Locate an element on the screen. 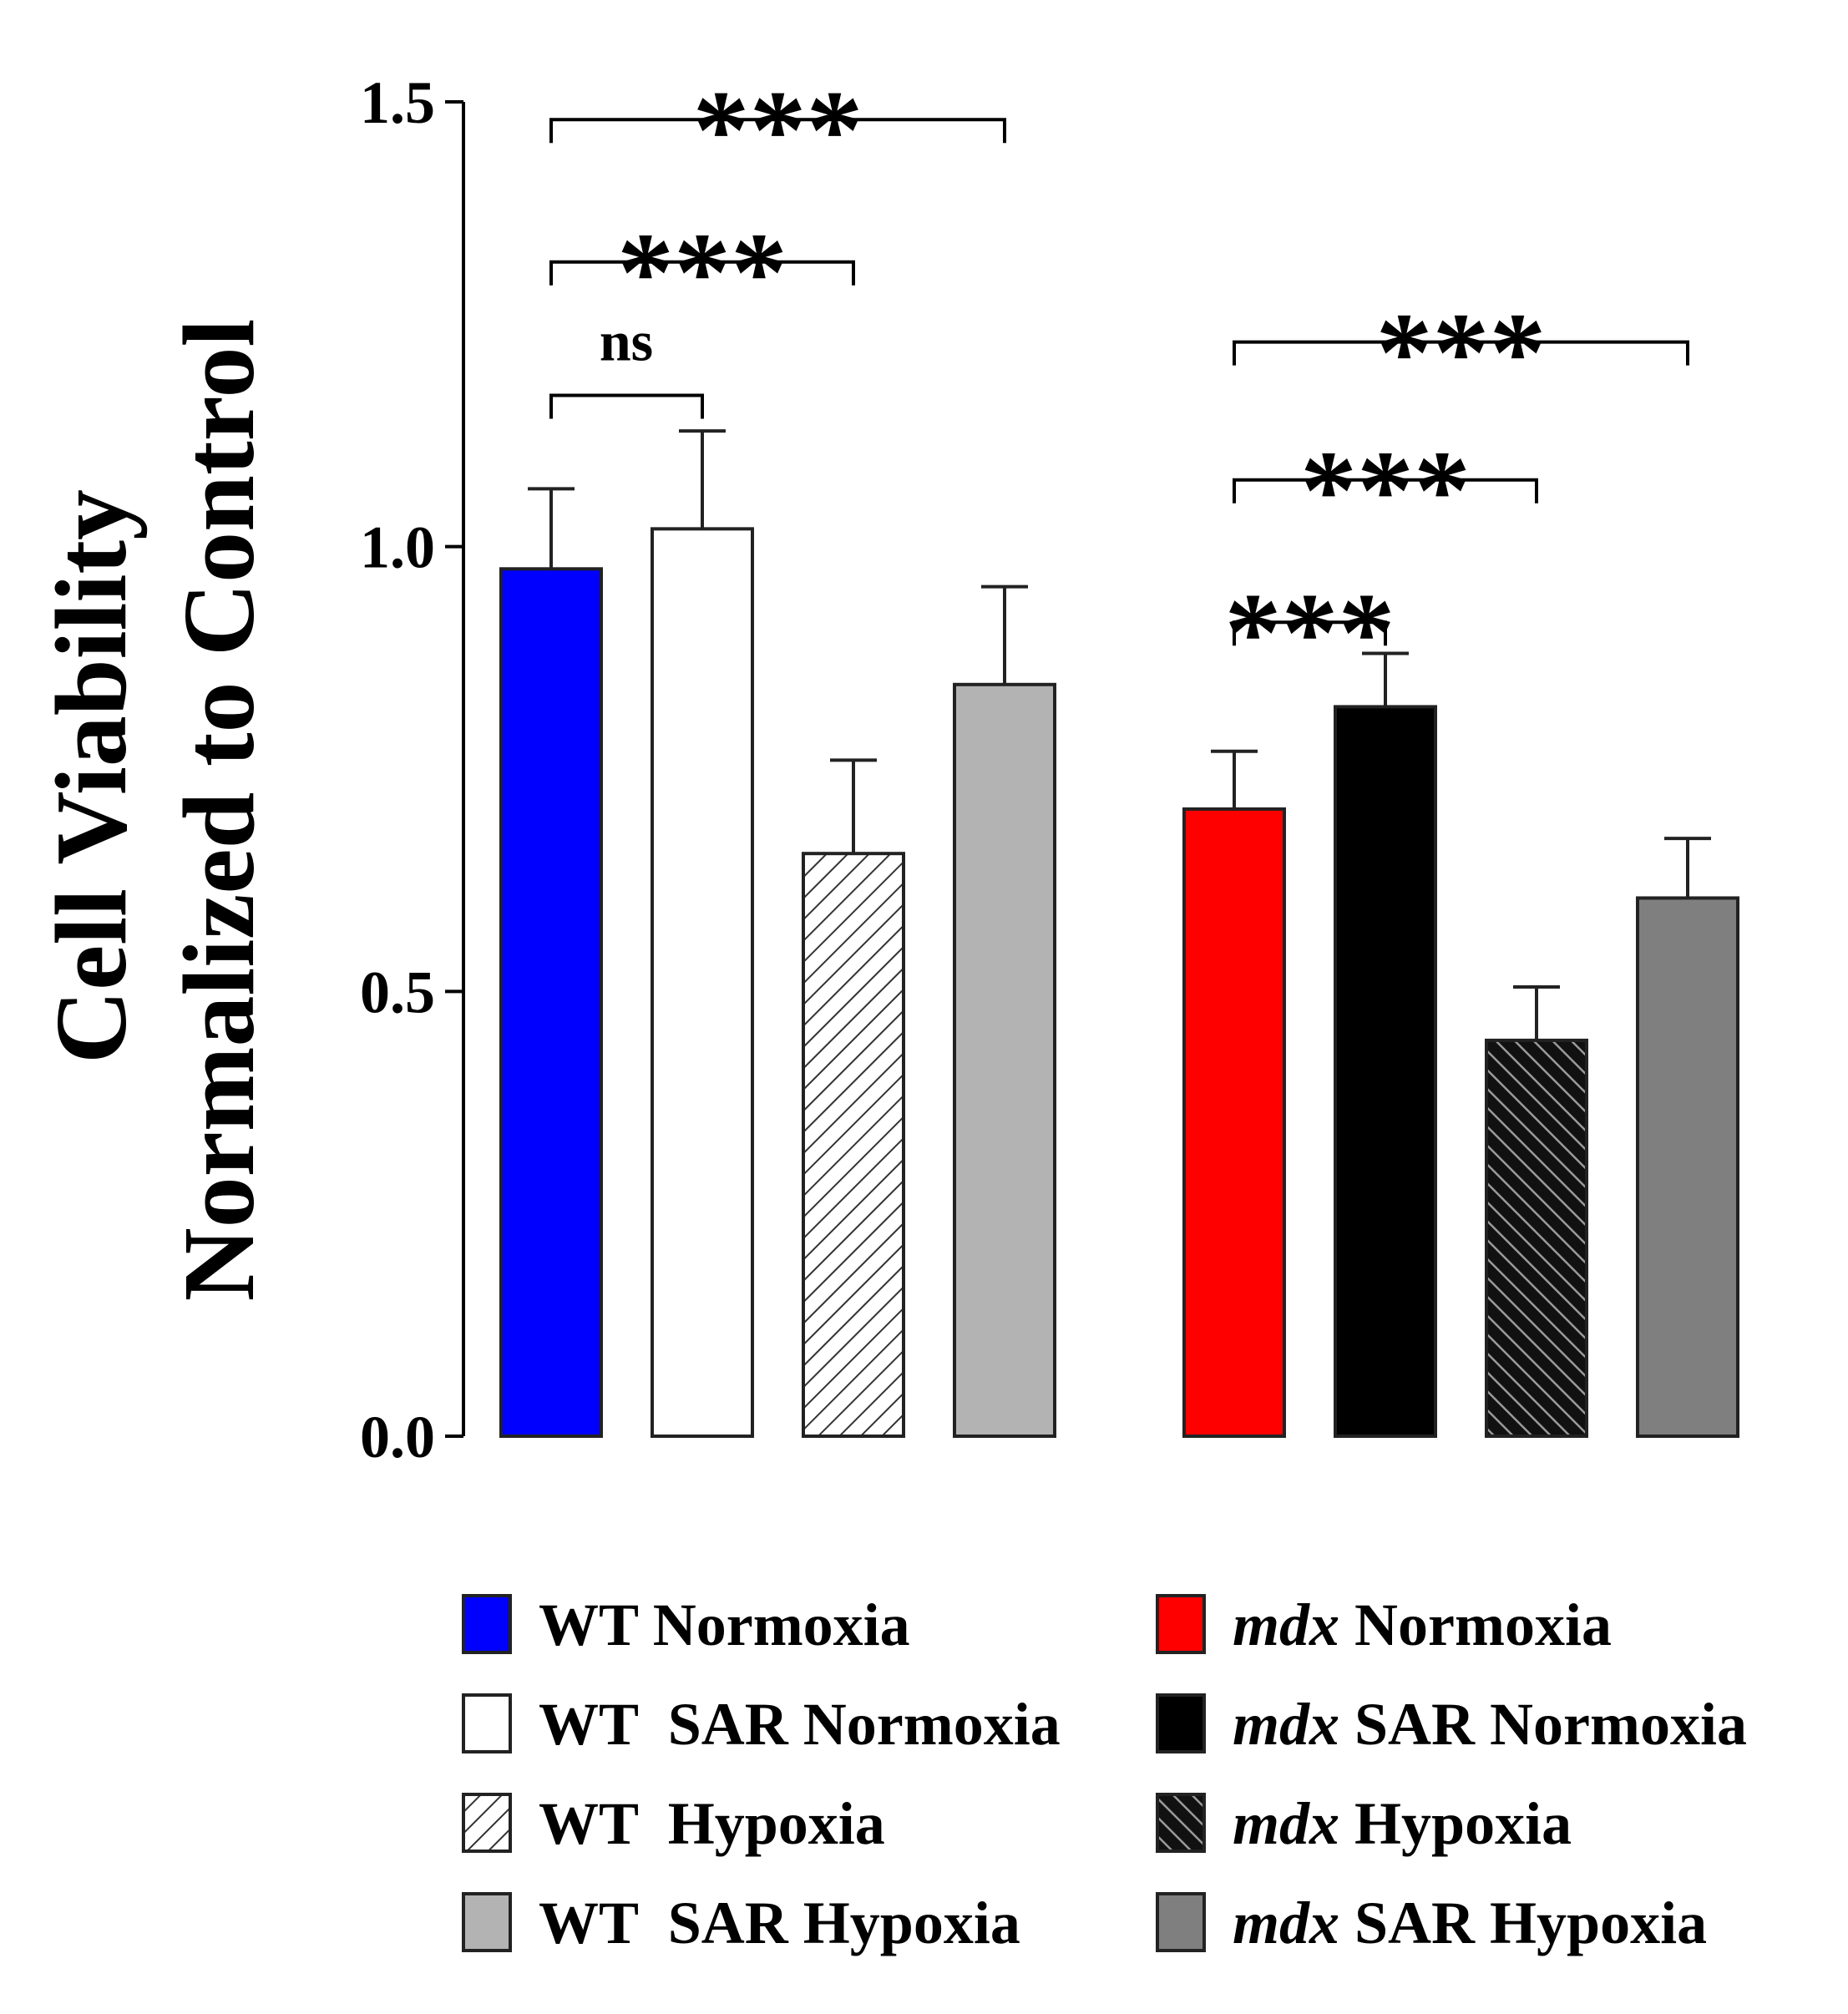 The height and width of the screenshot is (2014, 1848). legend-item: WT Normoxia is located at coordinates (686, 1625).